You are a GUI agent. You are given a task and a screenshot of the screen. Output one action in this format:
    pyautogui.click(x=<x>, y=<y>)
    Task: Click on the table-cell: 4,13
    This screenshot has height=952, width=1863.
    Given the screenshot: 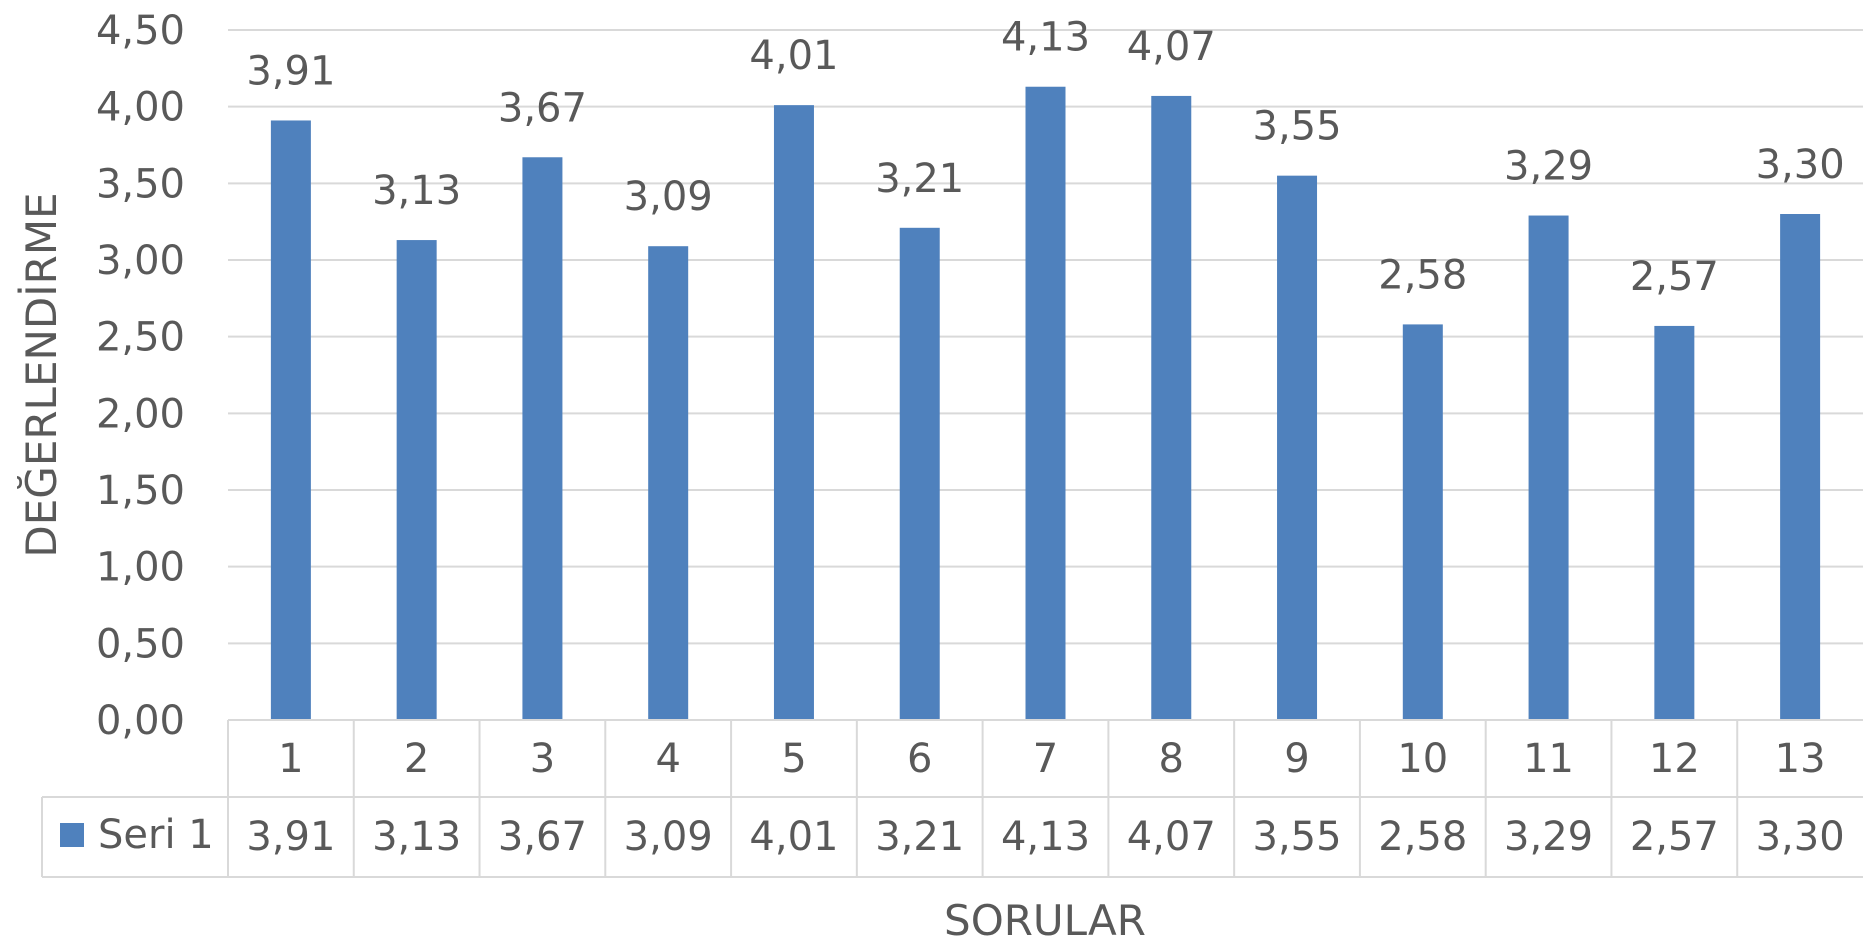 What is the action you would take?
    pyautogui.click(x=1045, y=837)
    